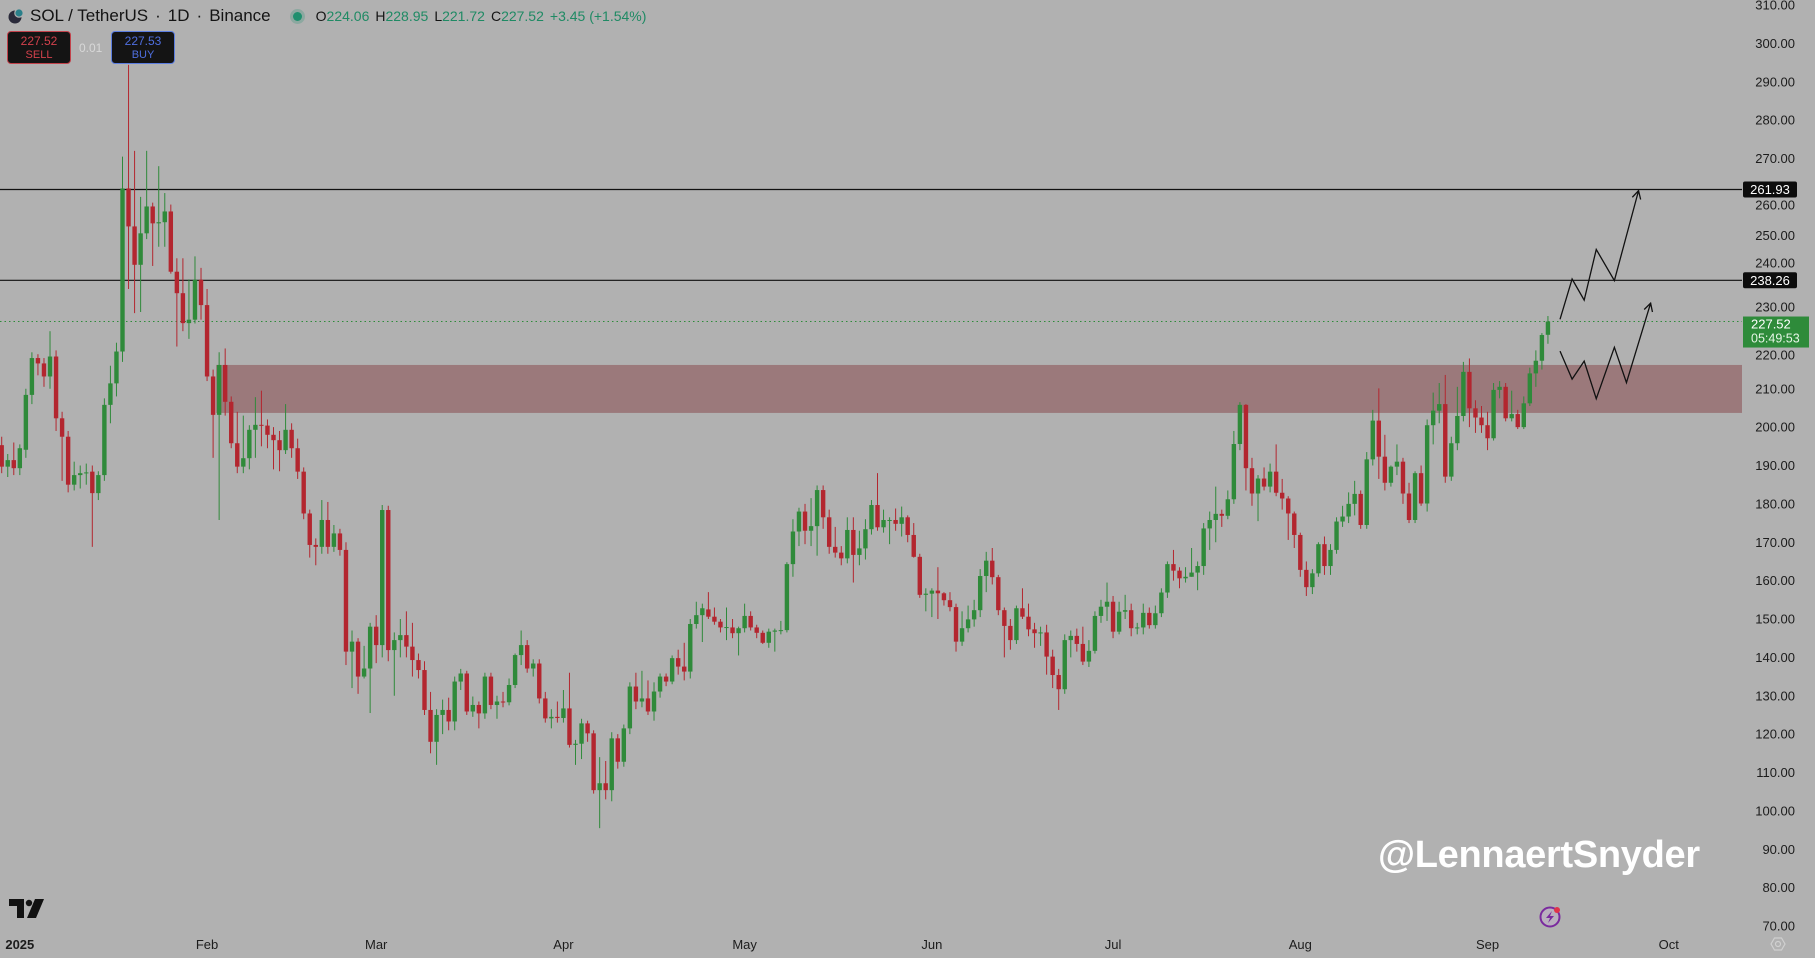 The image size is (1815, 958). What do you see at coordinates (143, 47) in the screenshot?
I see `buy-button: 227.53 BUY` at bounding box center [143, 47].